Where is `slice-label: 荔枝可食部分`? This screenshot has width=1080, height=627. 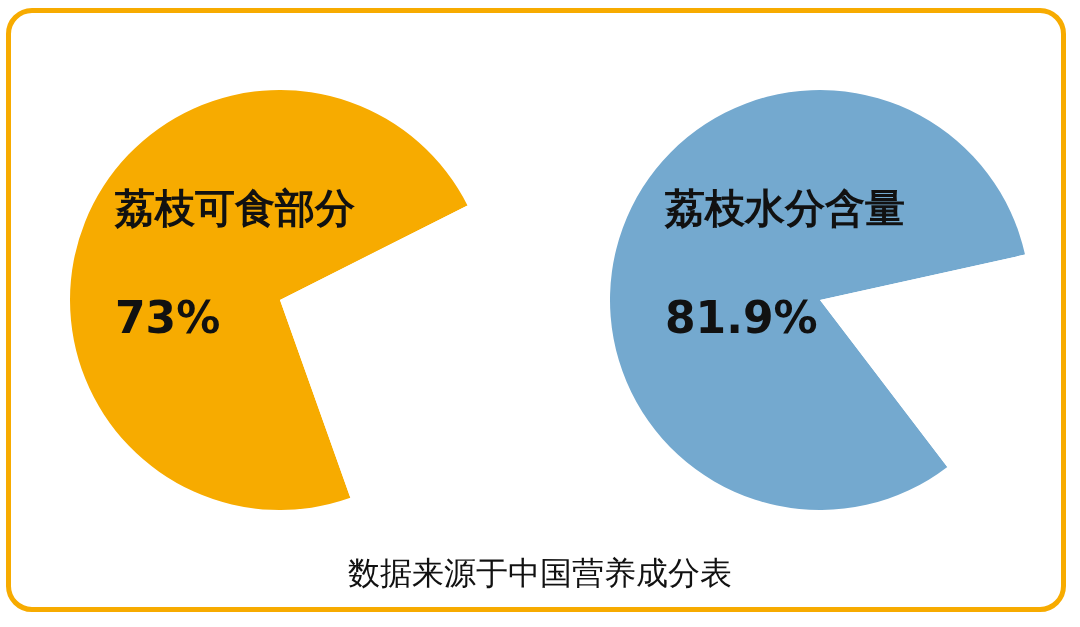
slice-label: 荔枝可食部分 is located at coordinates (234, 208).